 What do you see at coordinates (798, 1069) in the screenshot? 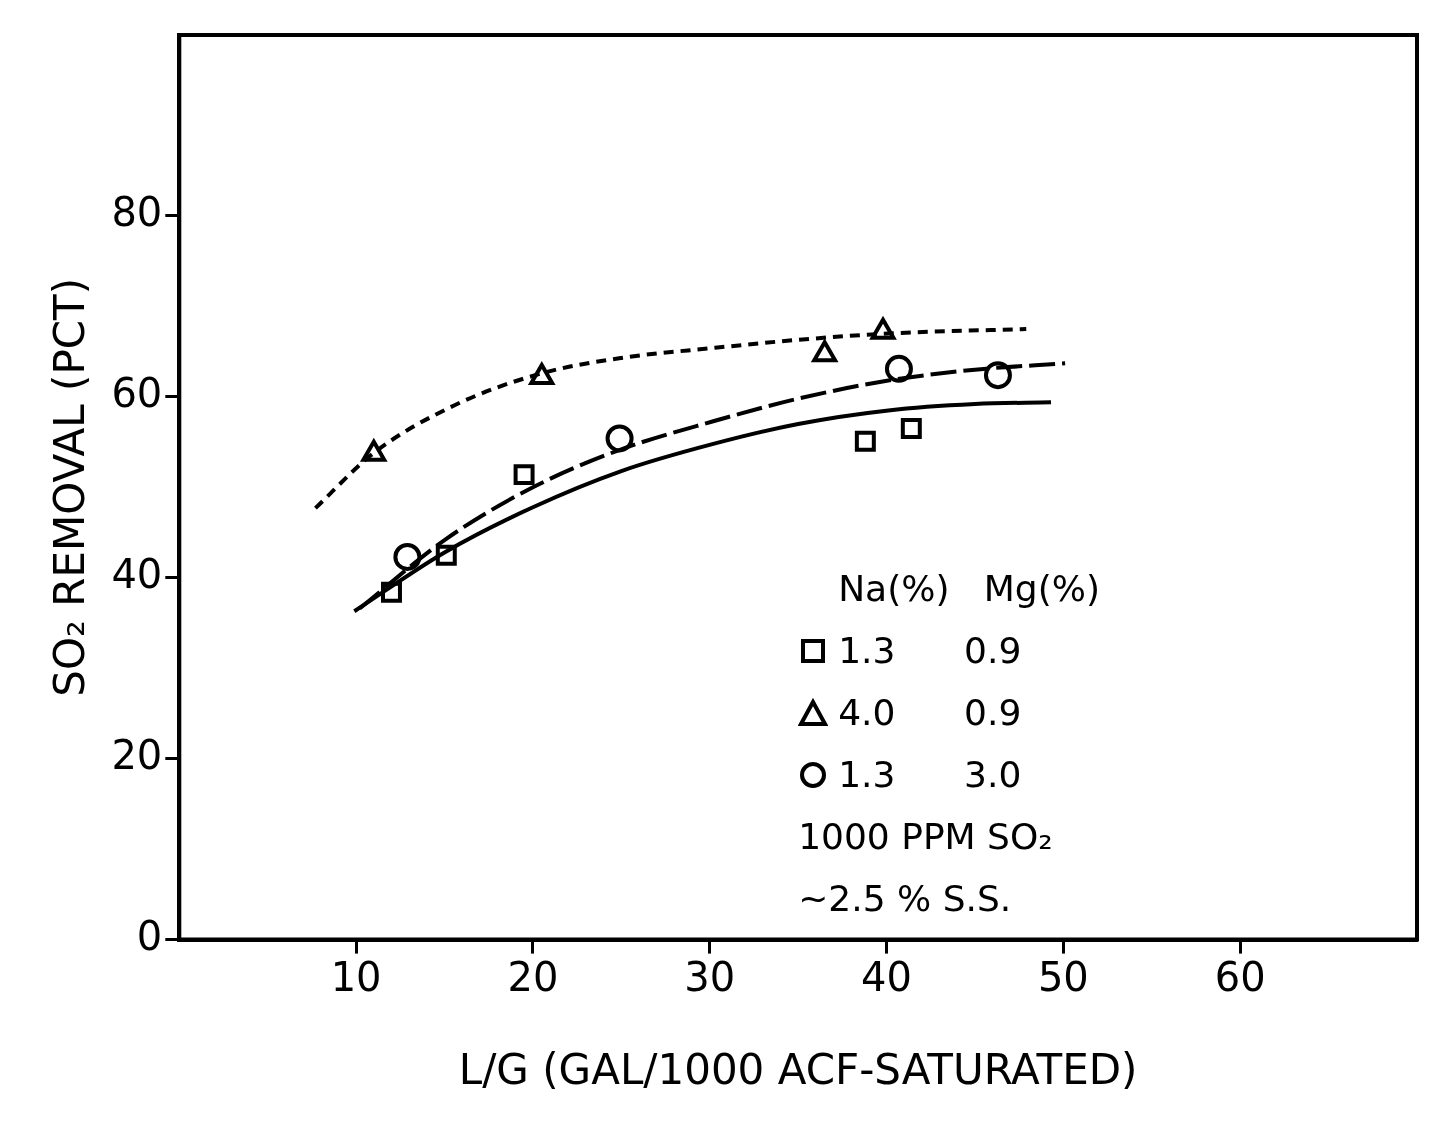
I see `x-axis-title: L/G (GAL/1000 ACF-SATURATED)` at bounding box center [798, 1069].